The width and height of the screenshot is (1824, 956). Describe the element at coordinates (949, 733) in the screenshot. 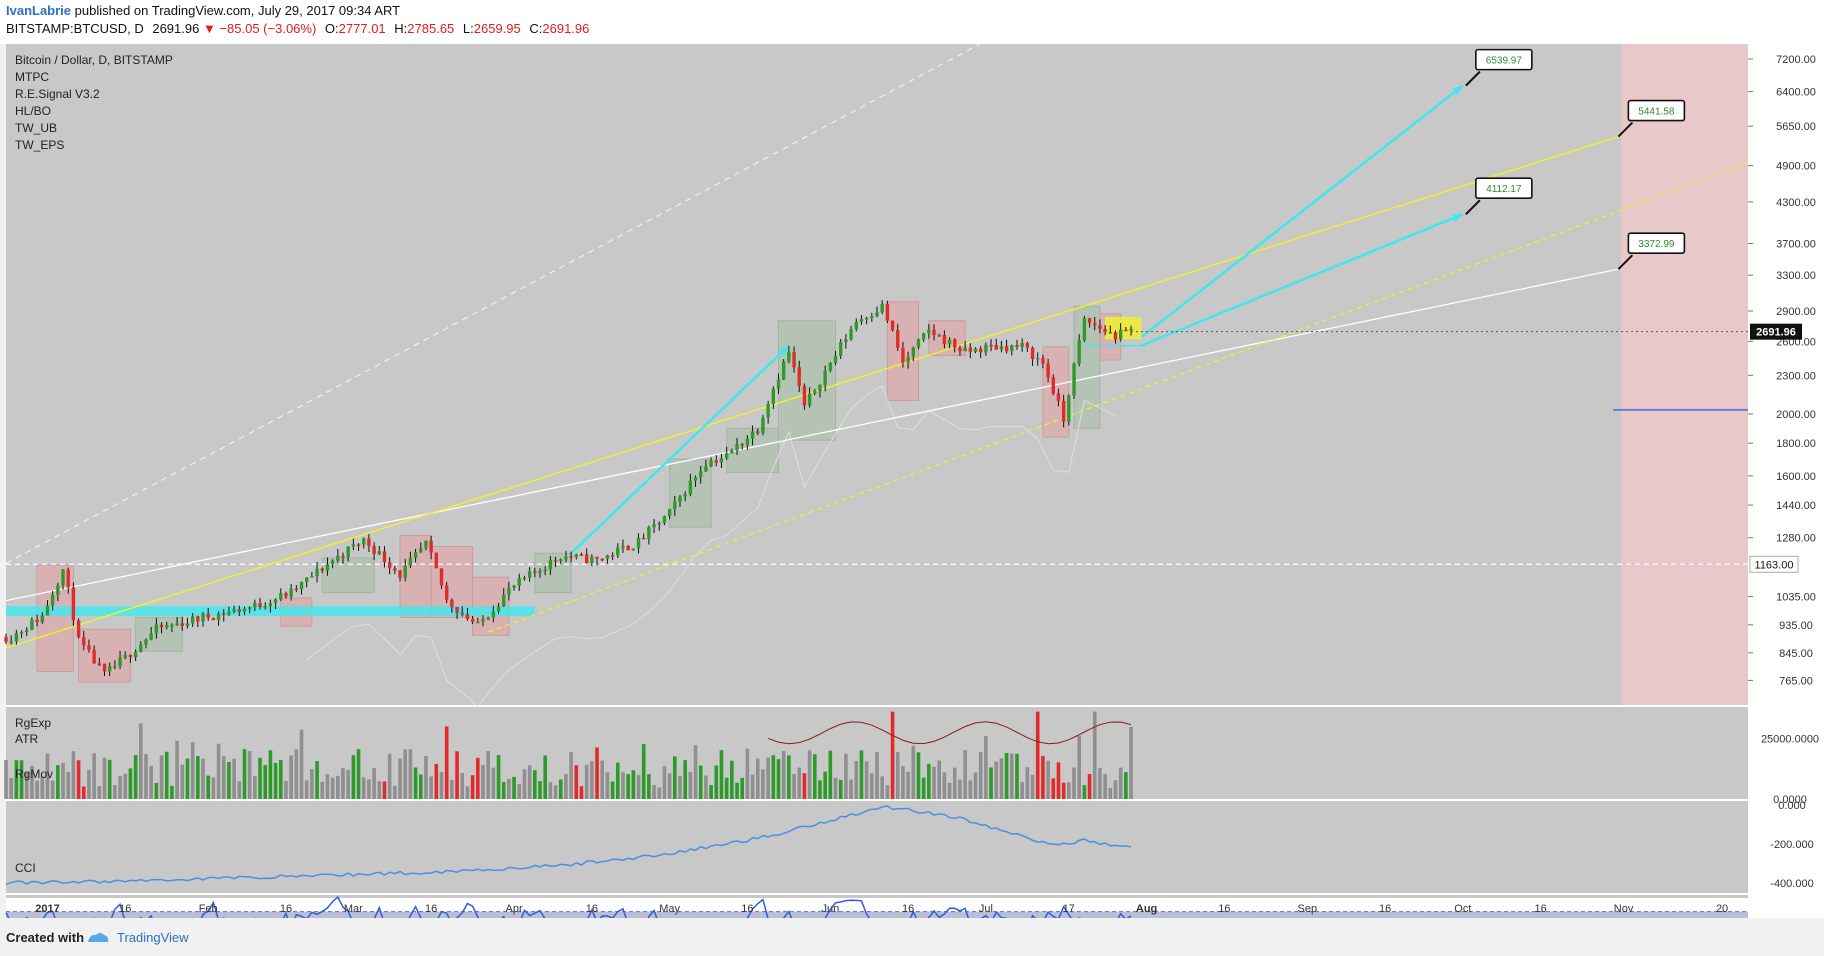

I see `atr-line` at that location.